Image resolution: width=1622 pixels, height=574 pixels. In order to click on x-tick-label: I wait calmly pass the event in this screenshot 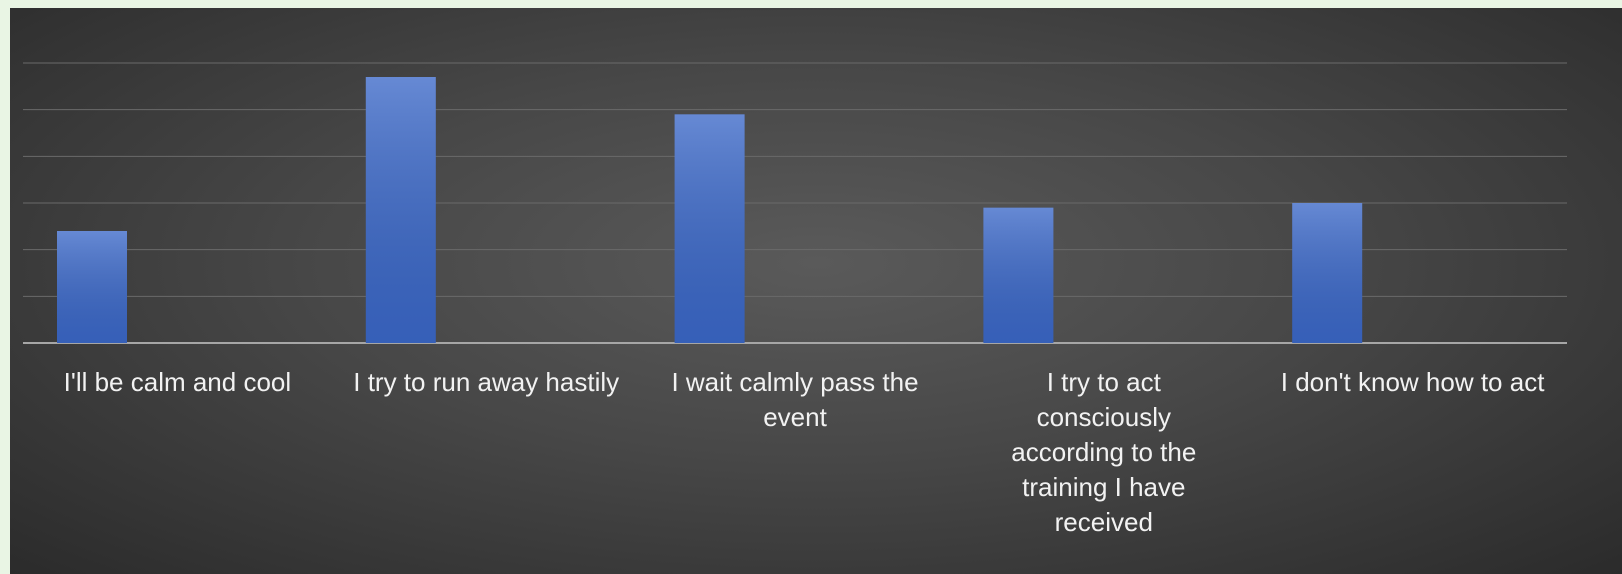, I will do `click(795, 399)`.